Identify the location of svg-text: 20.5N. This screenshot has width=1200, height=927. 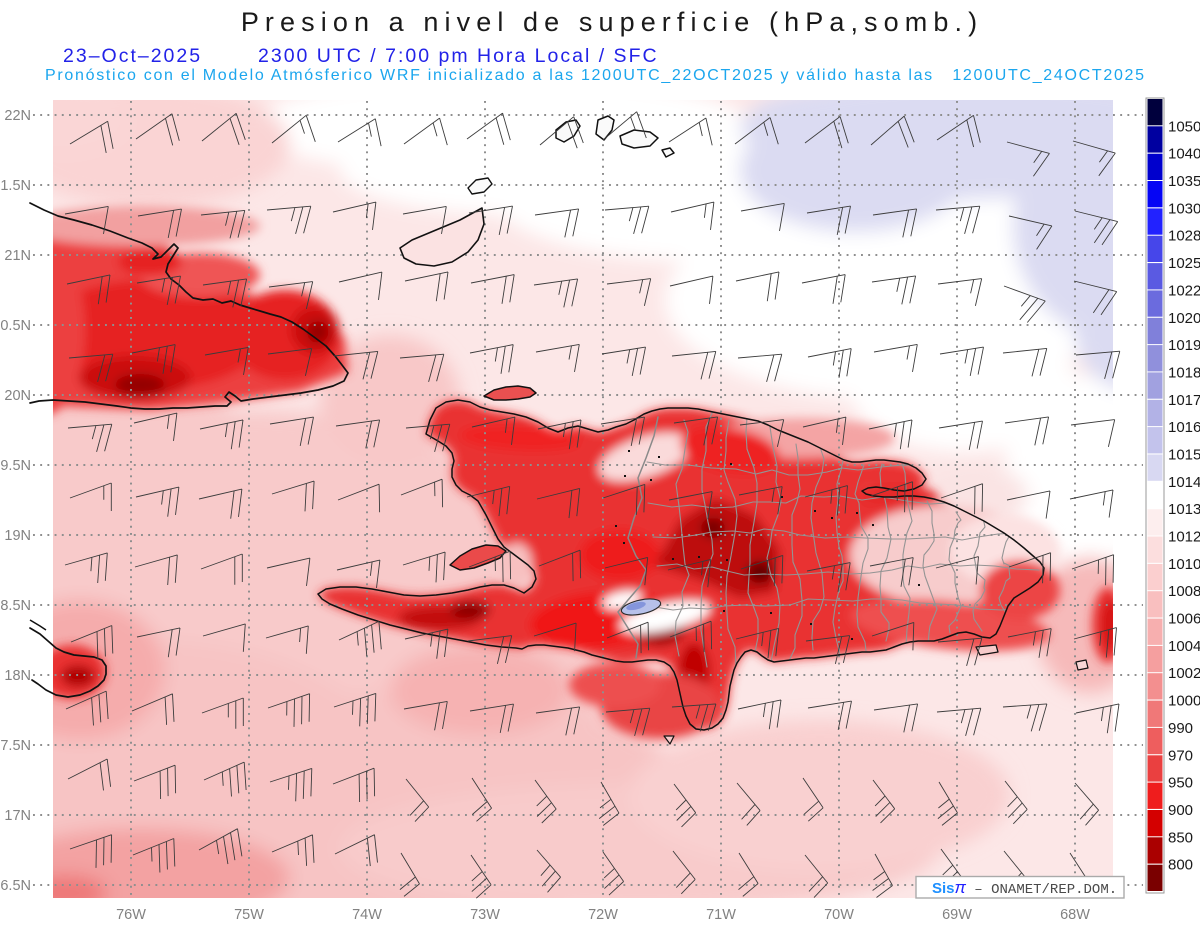
(15, 326).